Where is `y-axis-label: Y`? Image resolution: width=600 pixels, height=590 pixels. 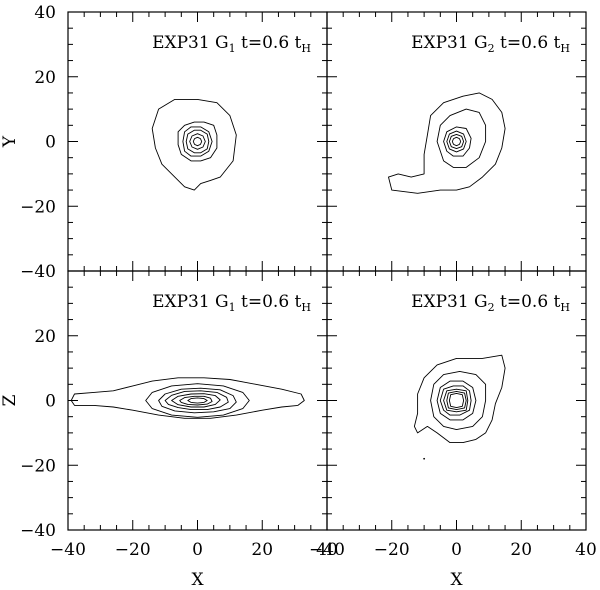 y-axis-label: Y is located at coordinates (10, 141).